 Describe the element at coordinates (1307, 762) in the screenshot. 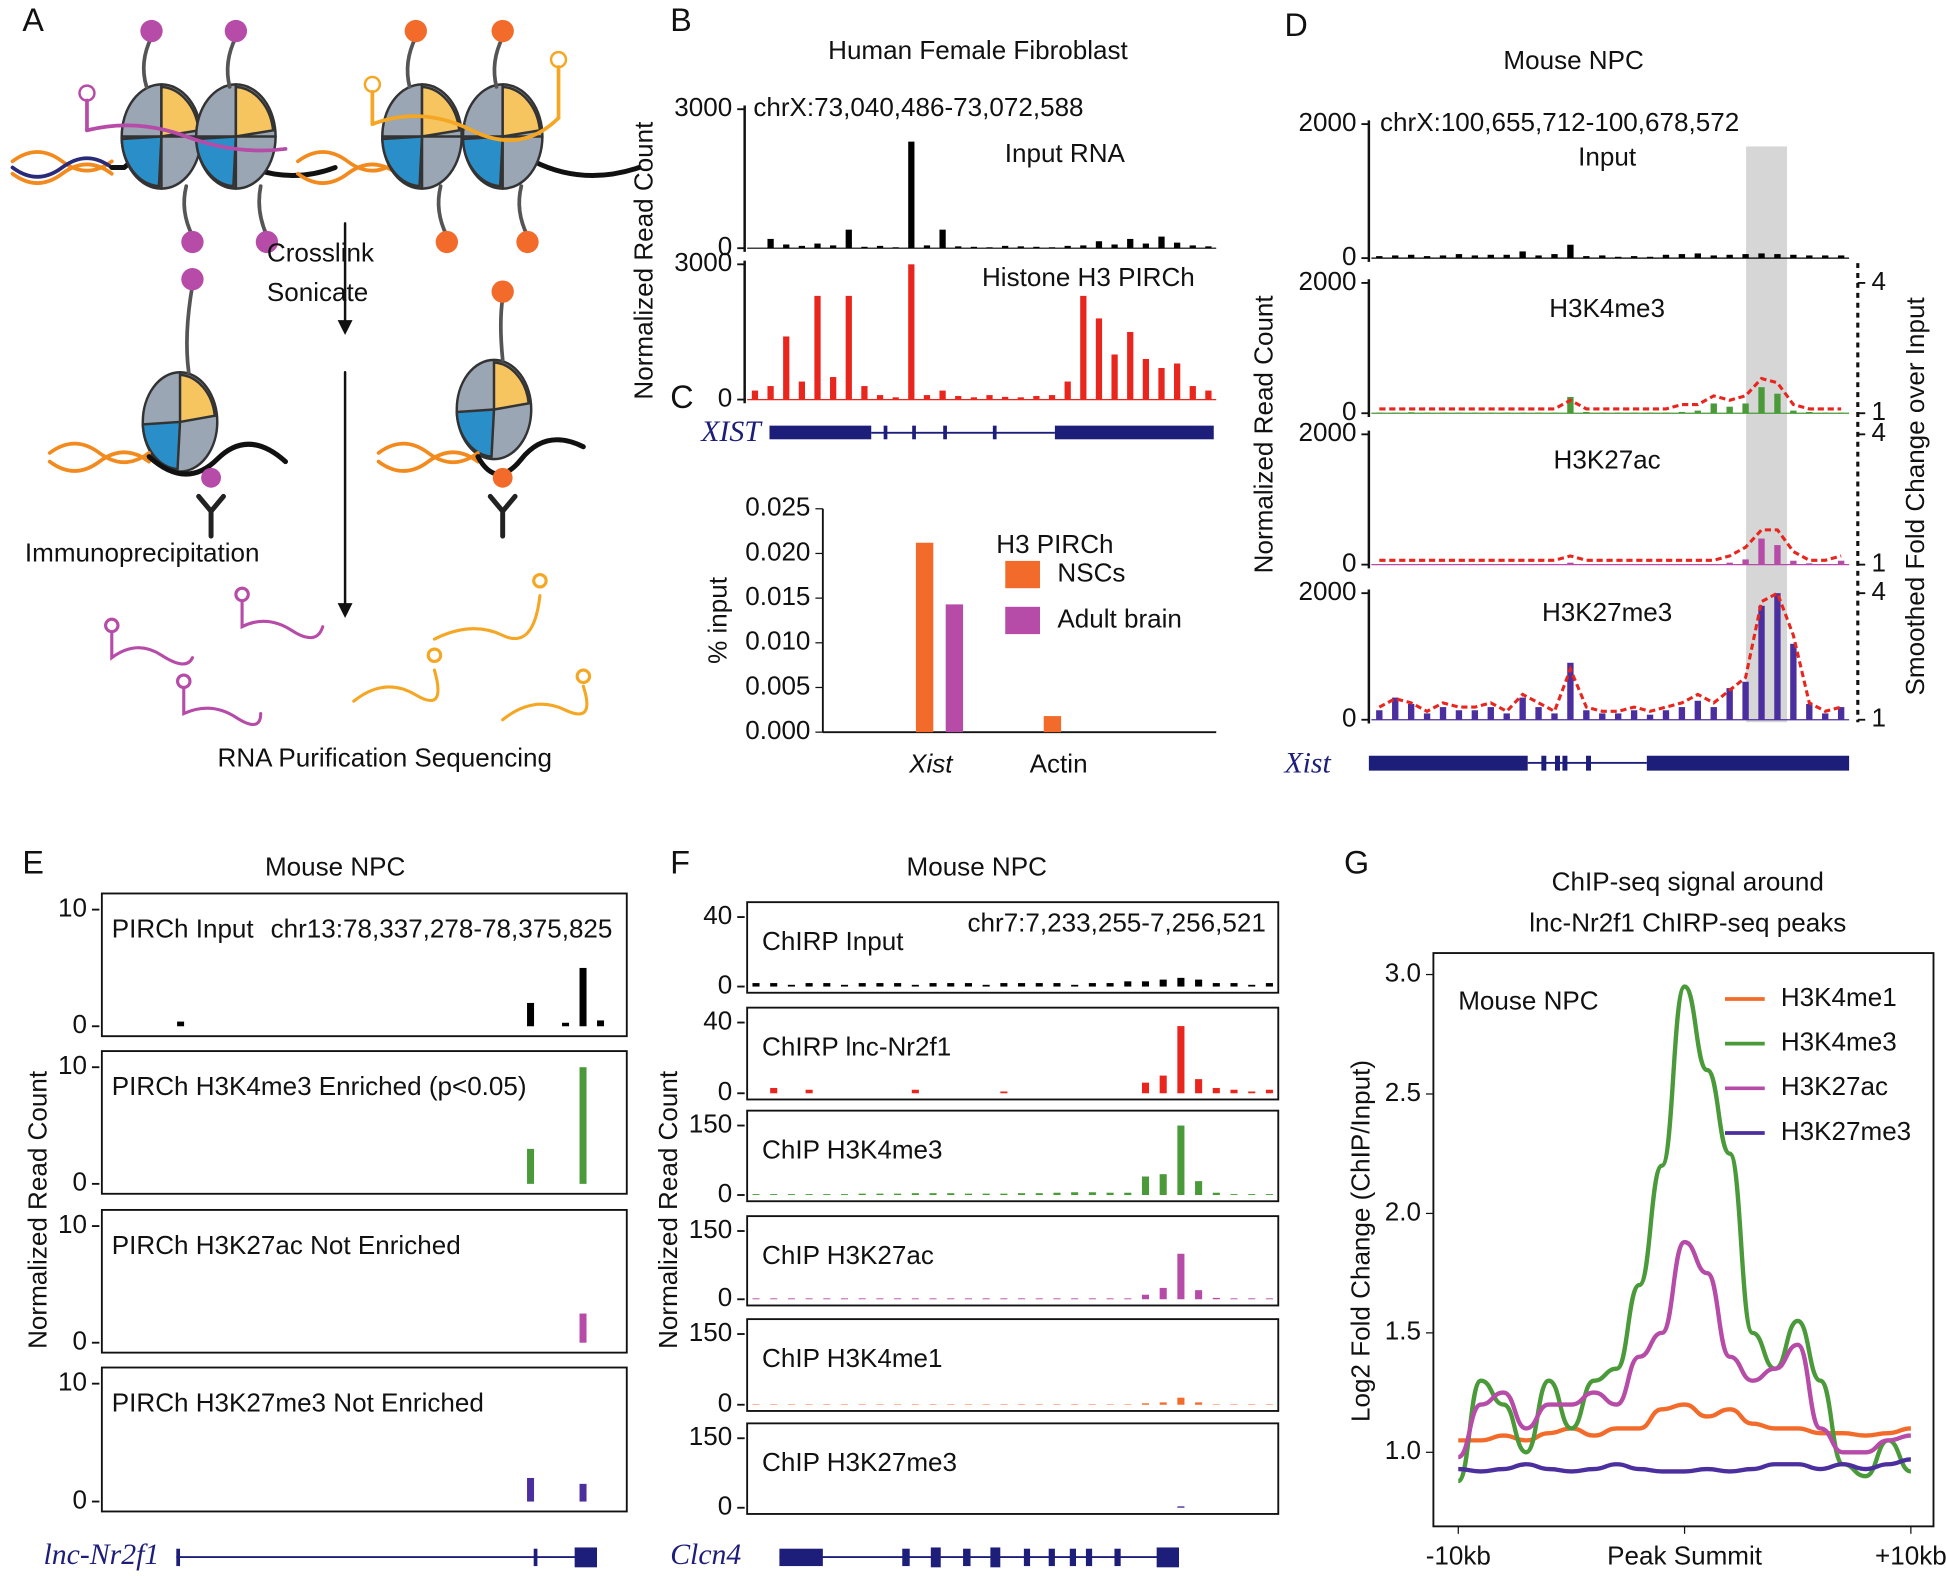

I see `gene-name: Xist` at that location.